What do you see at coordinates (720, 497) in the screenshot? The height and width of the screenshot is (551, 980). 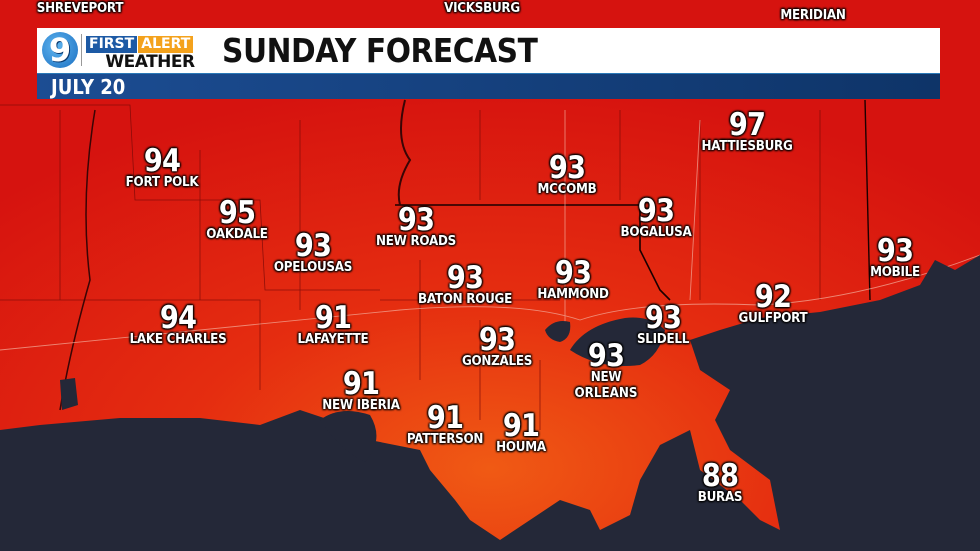 I see `city-name: BURAS` at bounding box center [720, 497].